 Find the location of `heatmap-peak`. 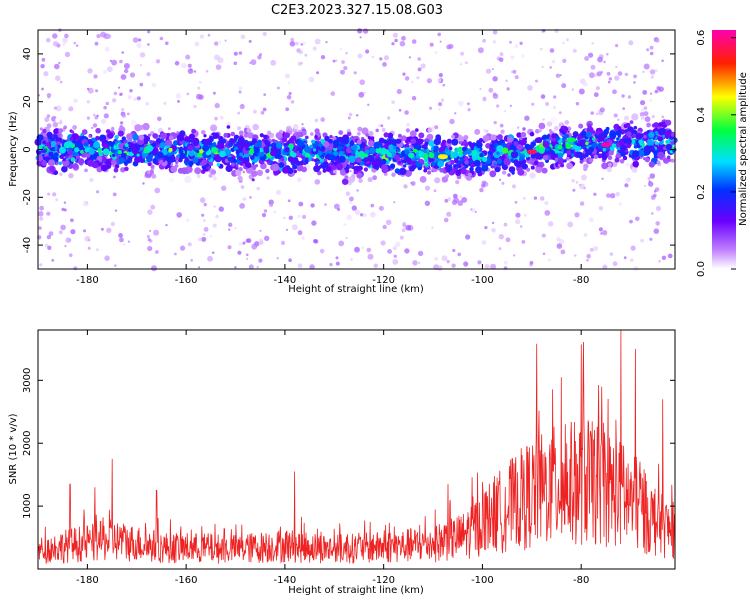

heatmap-peak is located at coordinates (531, 152).